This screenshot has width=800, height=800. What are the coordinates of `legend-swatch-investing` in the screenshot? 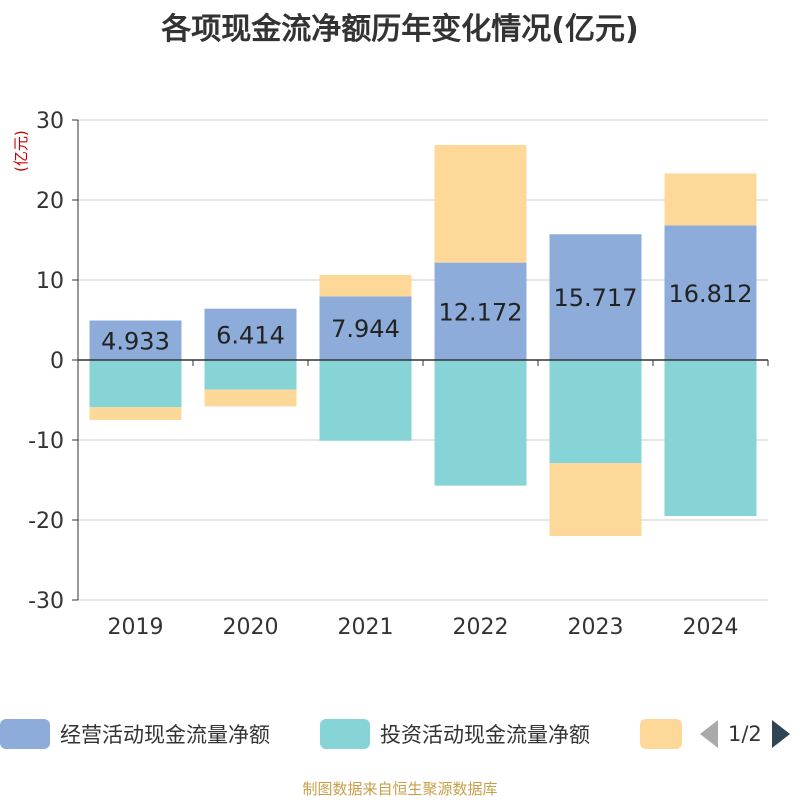 It's located at (345, 734).